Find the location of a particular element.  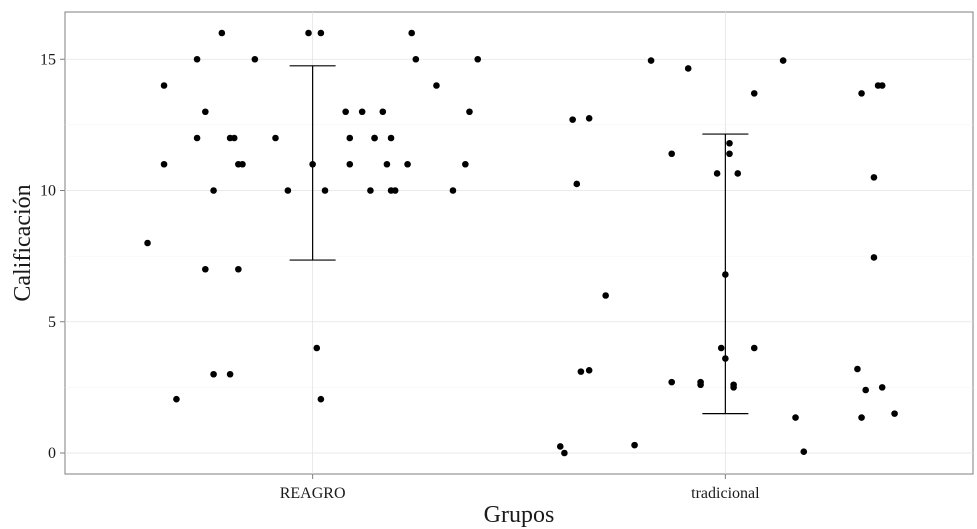

x-tick-label: REAGRO is located at coordinates (313, 493).